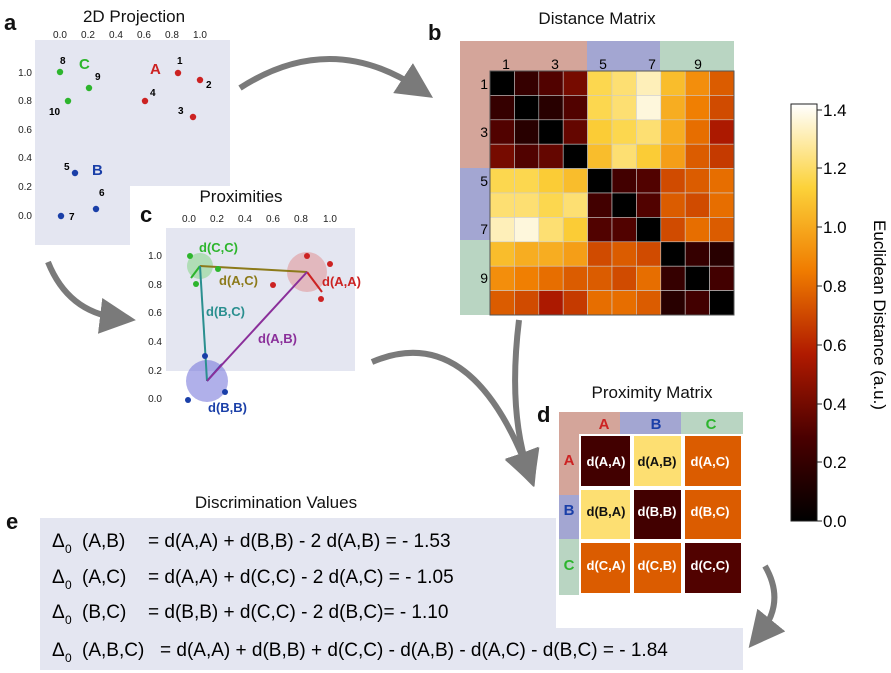 This screenshot has height=673, width=891. Describe the element at coordinates (218, 247) in the screenshot. I see `edge-label-d-c-c: d(C,C)` at that location.